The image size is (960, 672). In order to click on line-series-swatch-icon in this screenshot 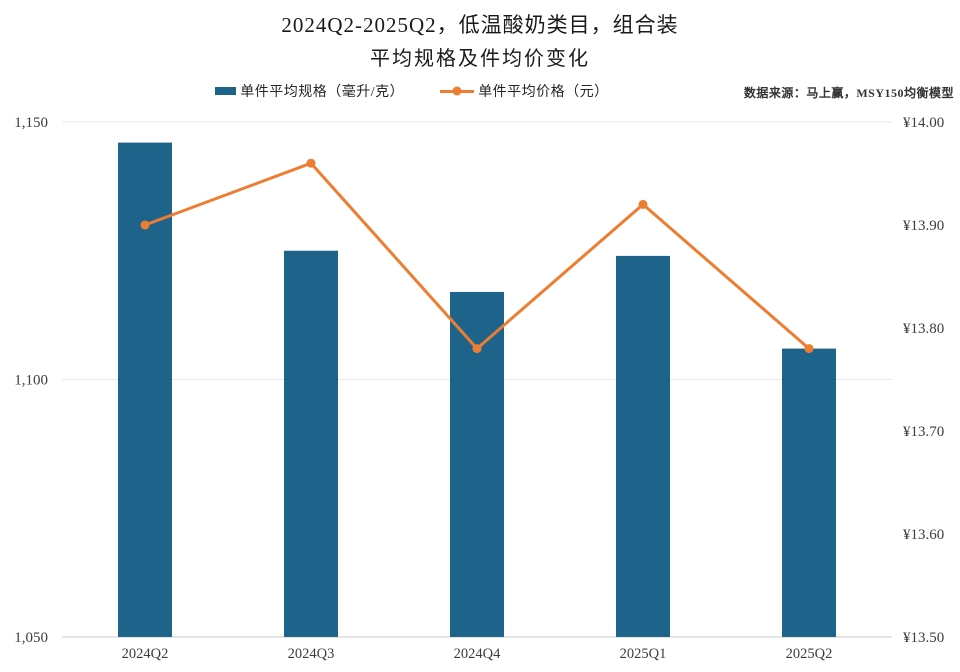, I will do `click(457, 91)`.